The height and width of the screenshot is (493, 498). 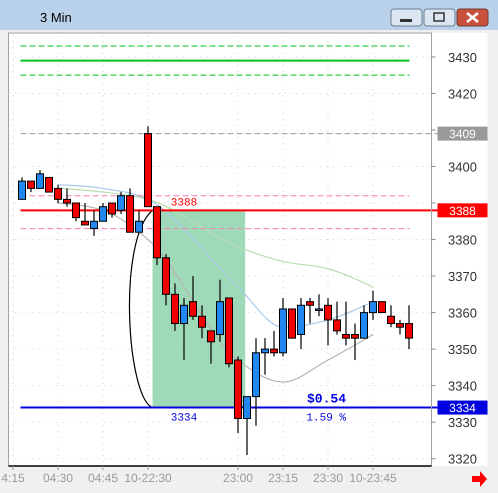 I want to click on x-tick-label: 04:30, so click(x=58, y=478).